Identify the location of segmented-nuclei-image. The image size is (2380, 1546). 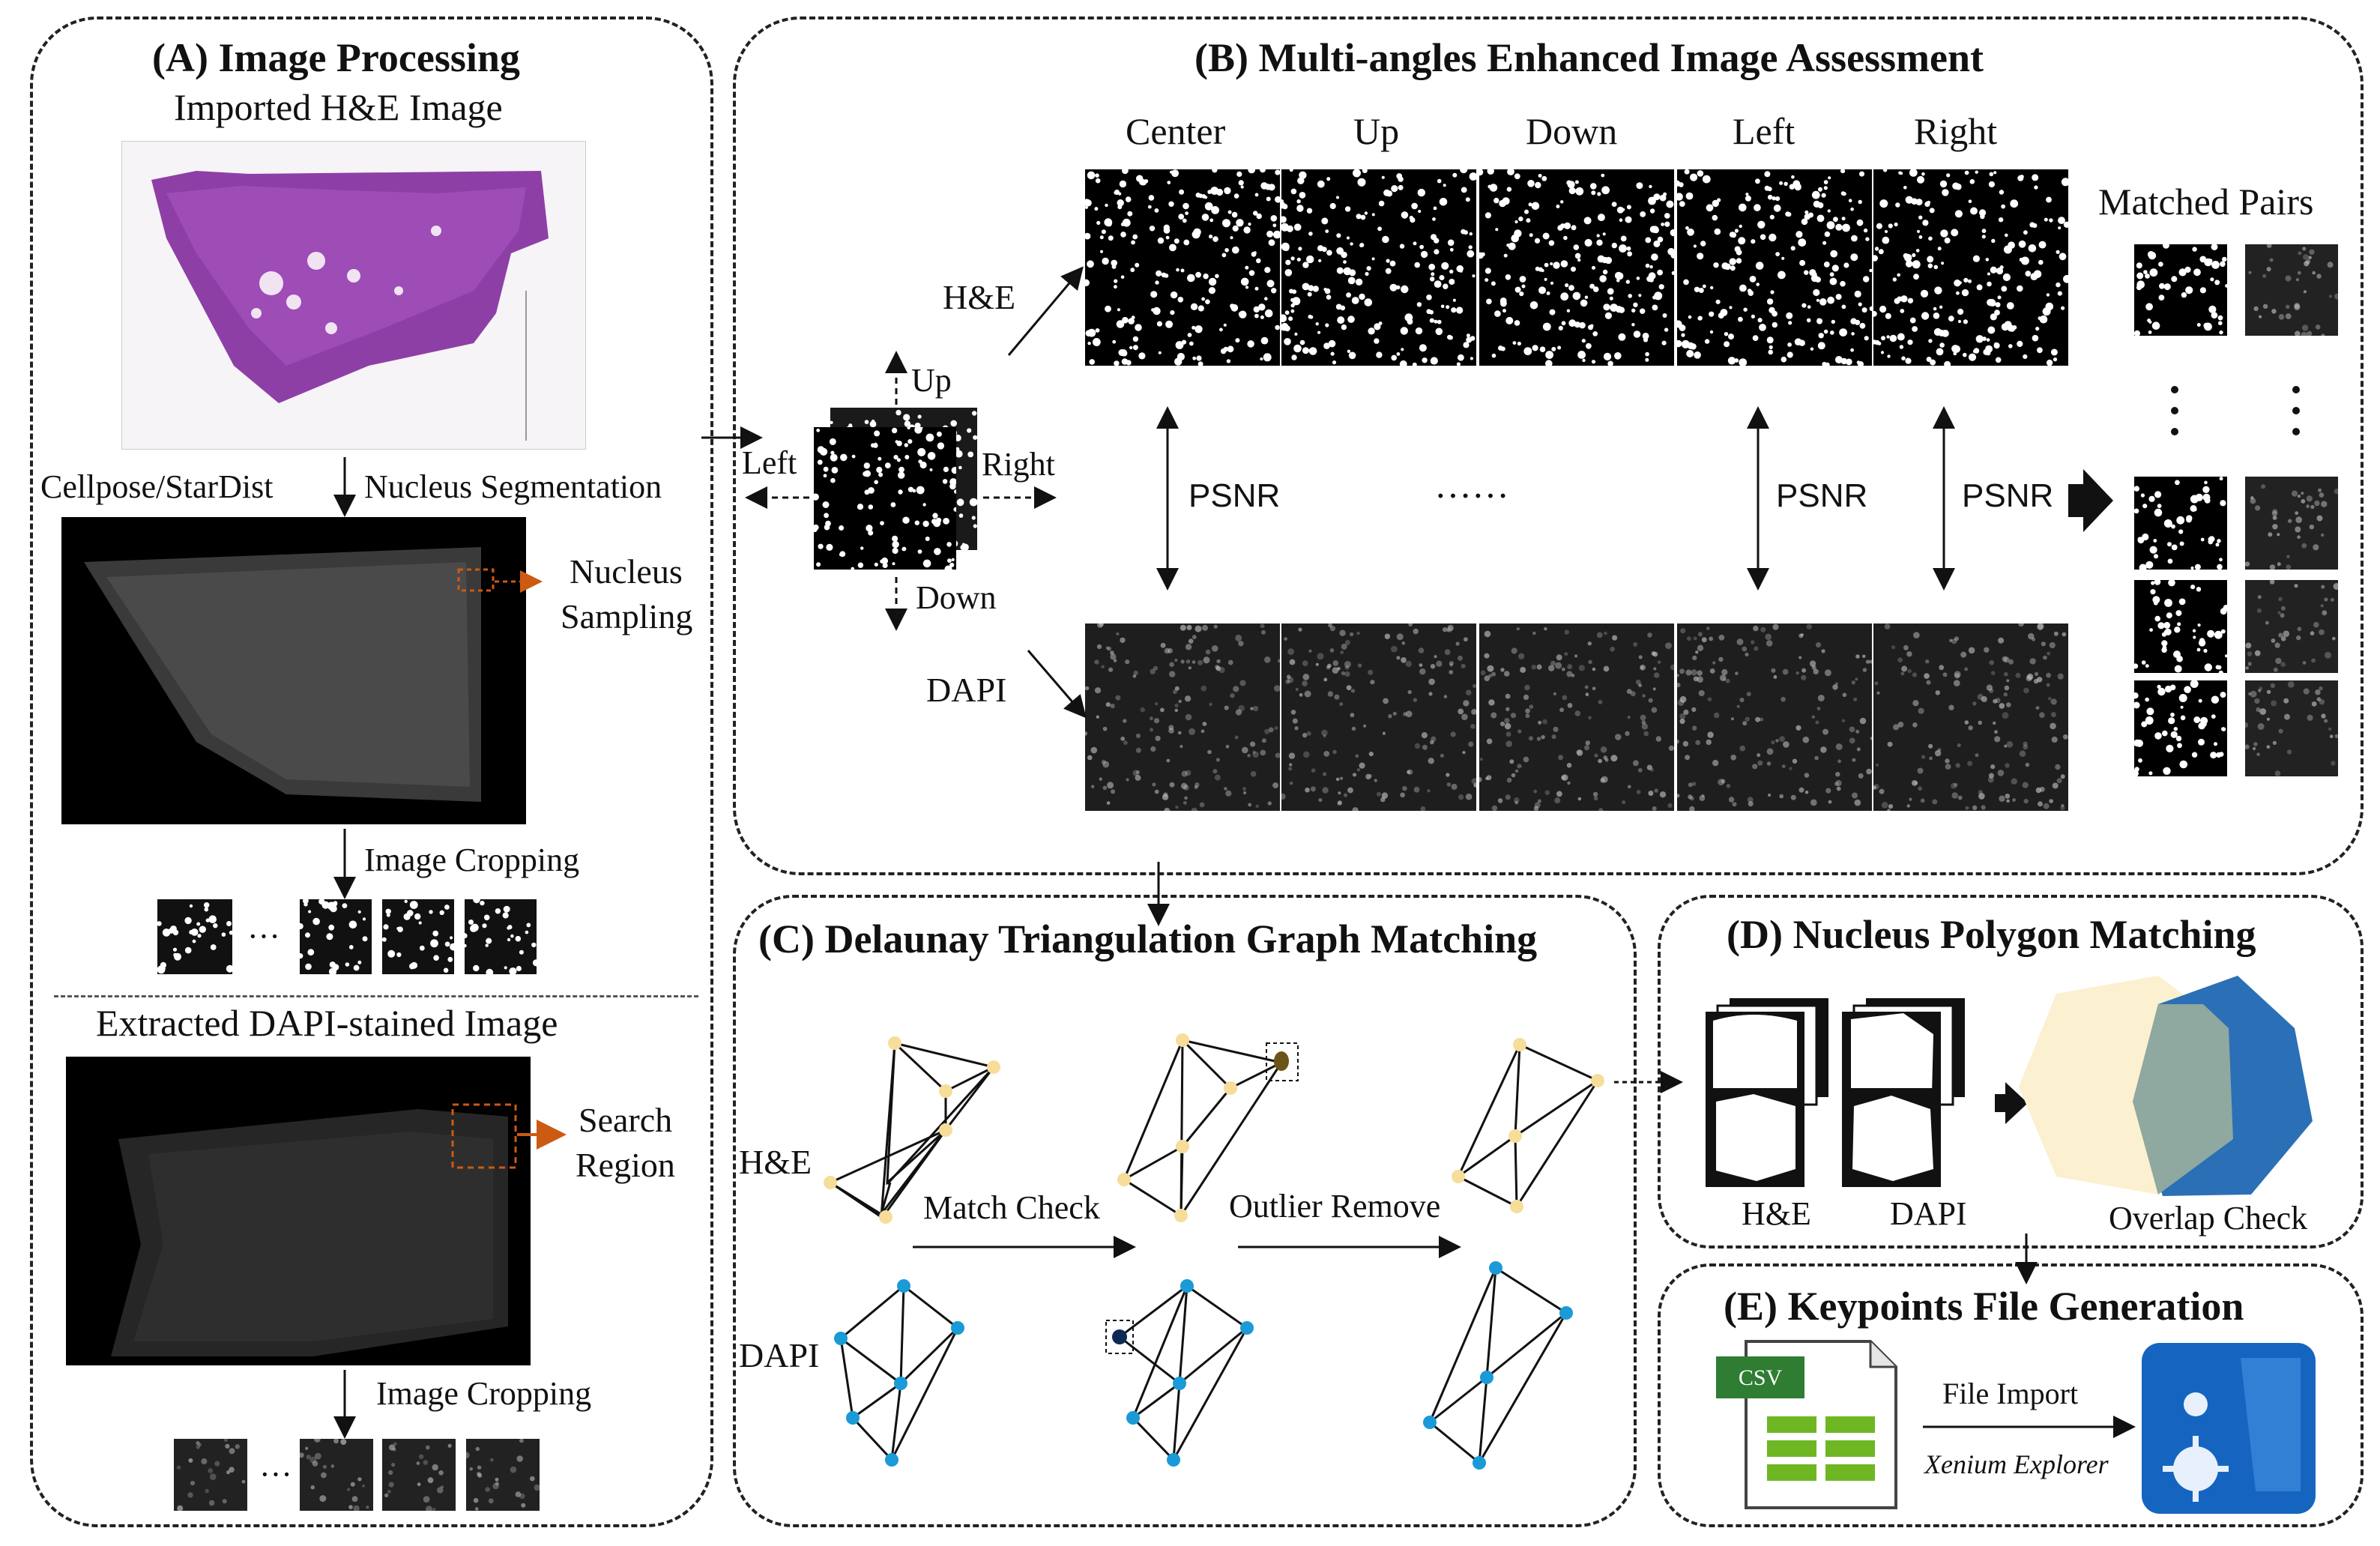
(293, 671).